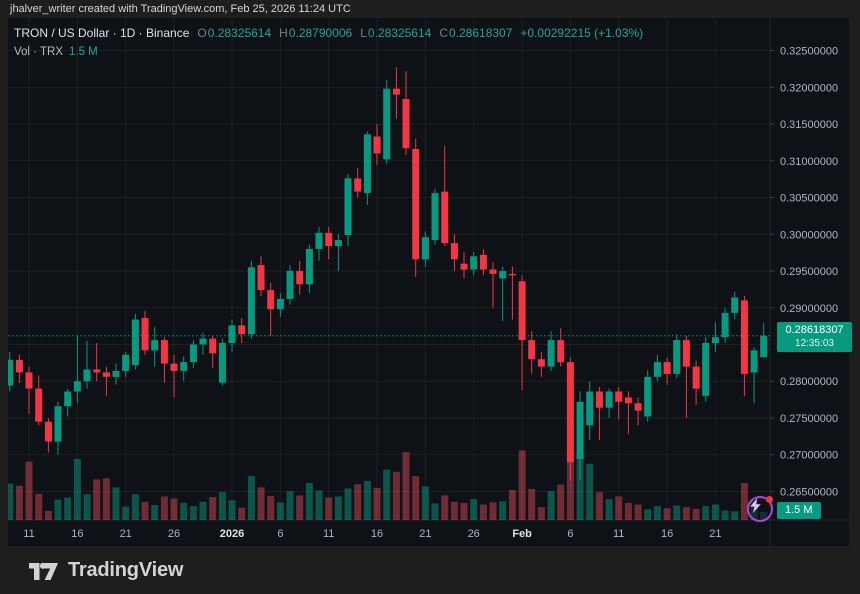 This screenshot has height=594, width=860. Describe the element at coordinates (809, 456) in the screenshot. I see `price-axis-label: 0.27000000` at that location.